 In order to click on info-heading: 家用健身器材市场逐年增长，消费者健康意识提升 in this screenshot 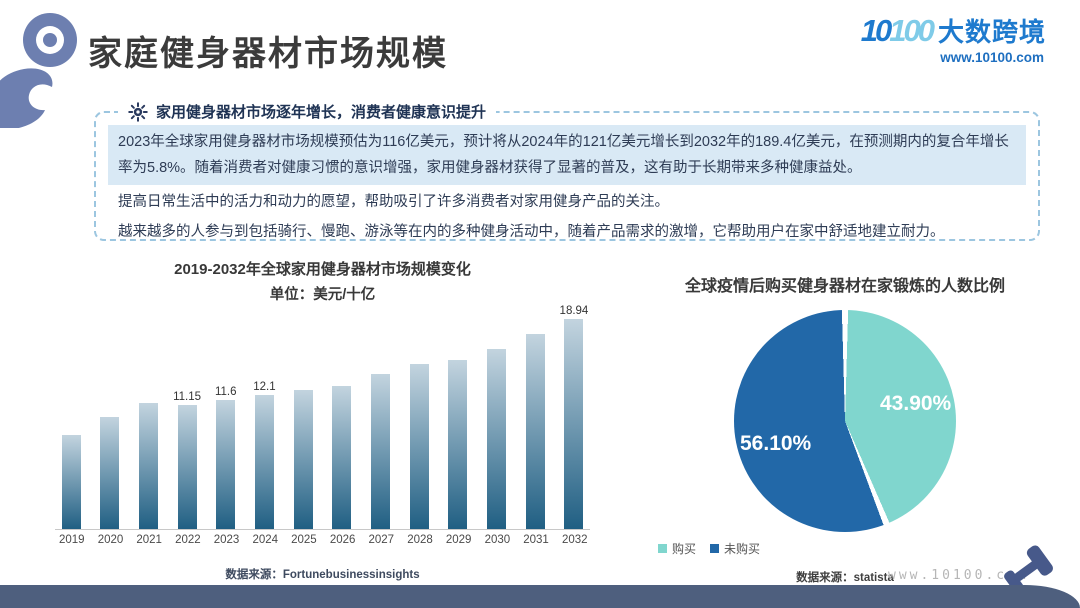, I will do `click(307, 111)`.